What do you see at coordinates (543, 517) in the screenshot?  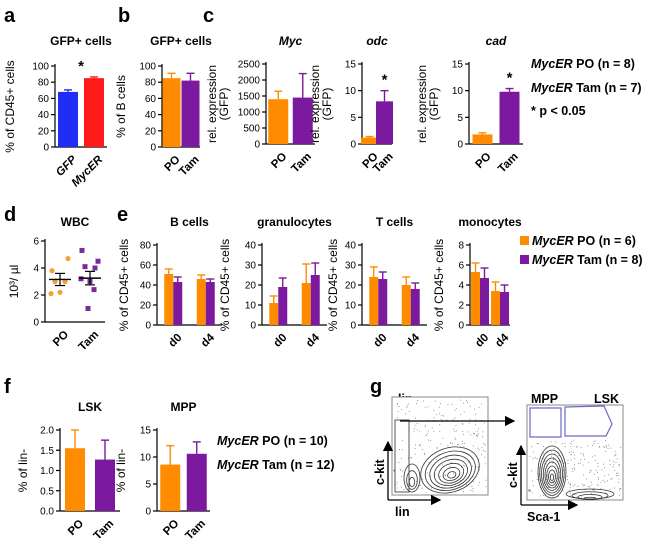 I see `flow-right-x-label: Sca-1` at bounding box center [543, 517].